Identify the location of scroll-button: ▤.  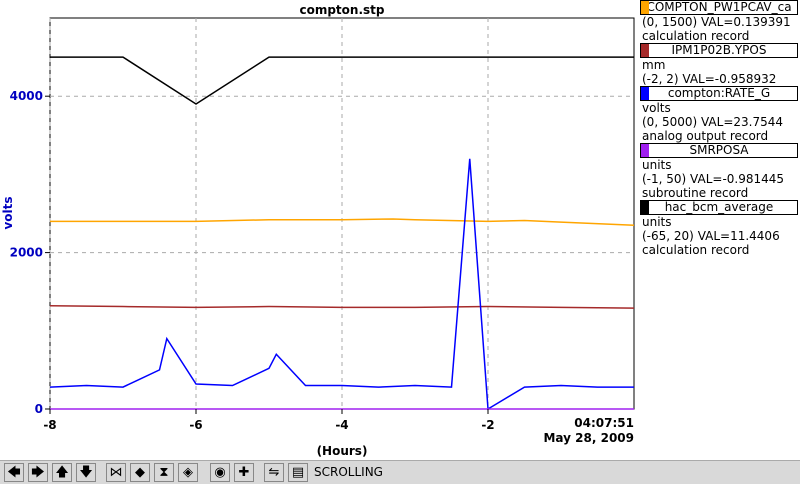
(298, 472).